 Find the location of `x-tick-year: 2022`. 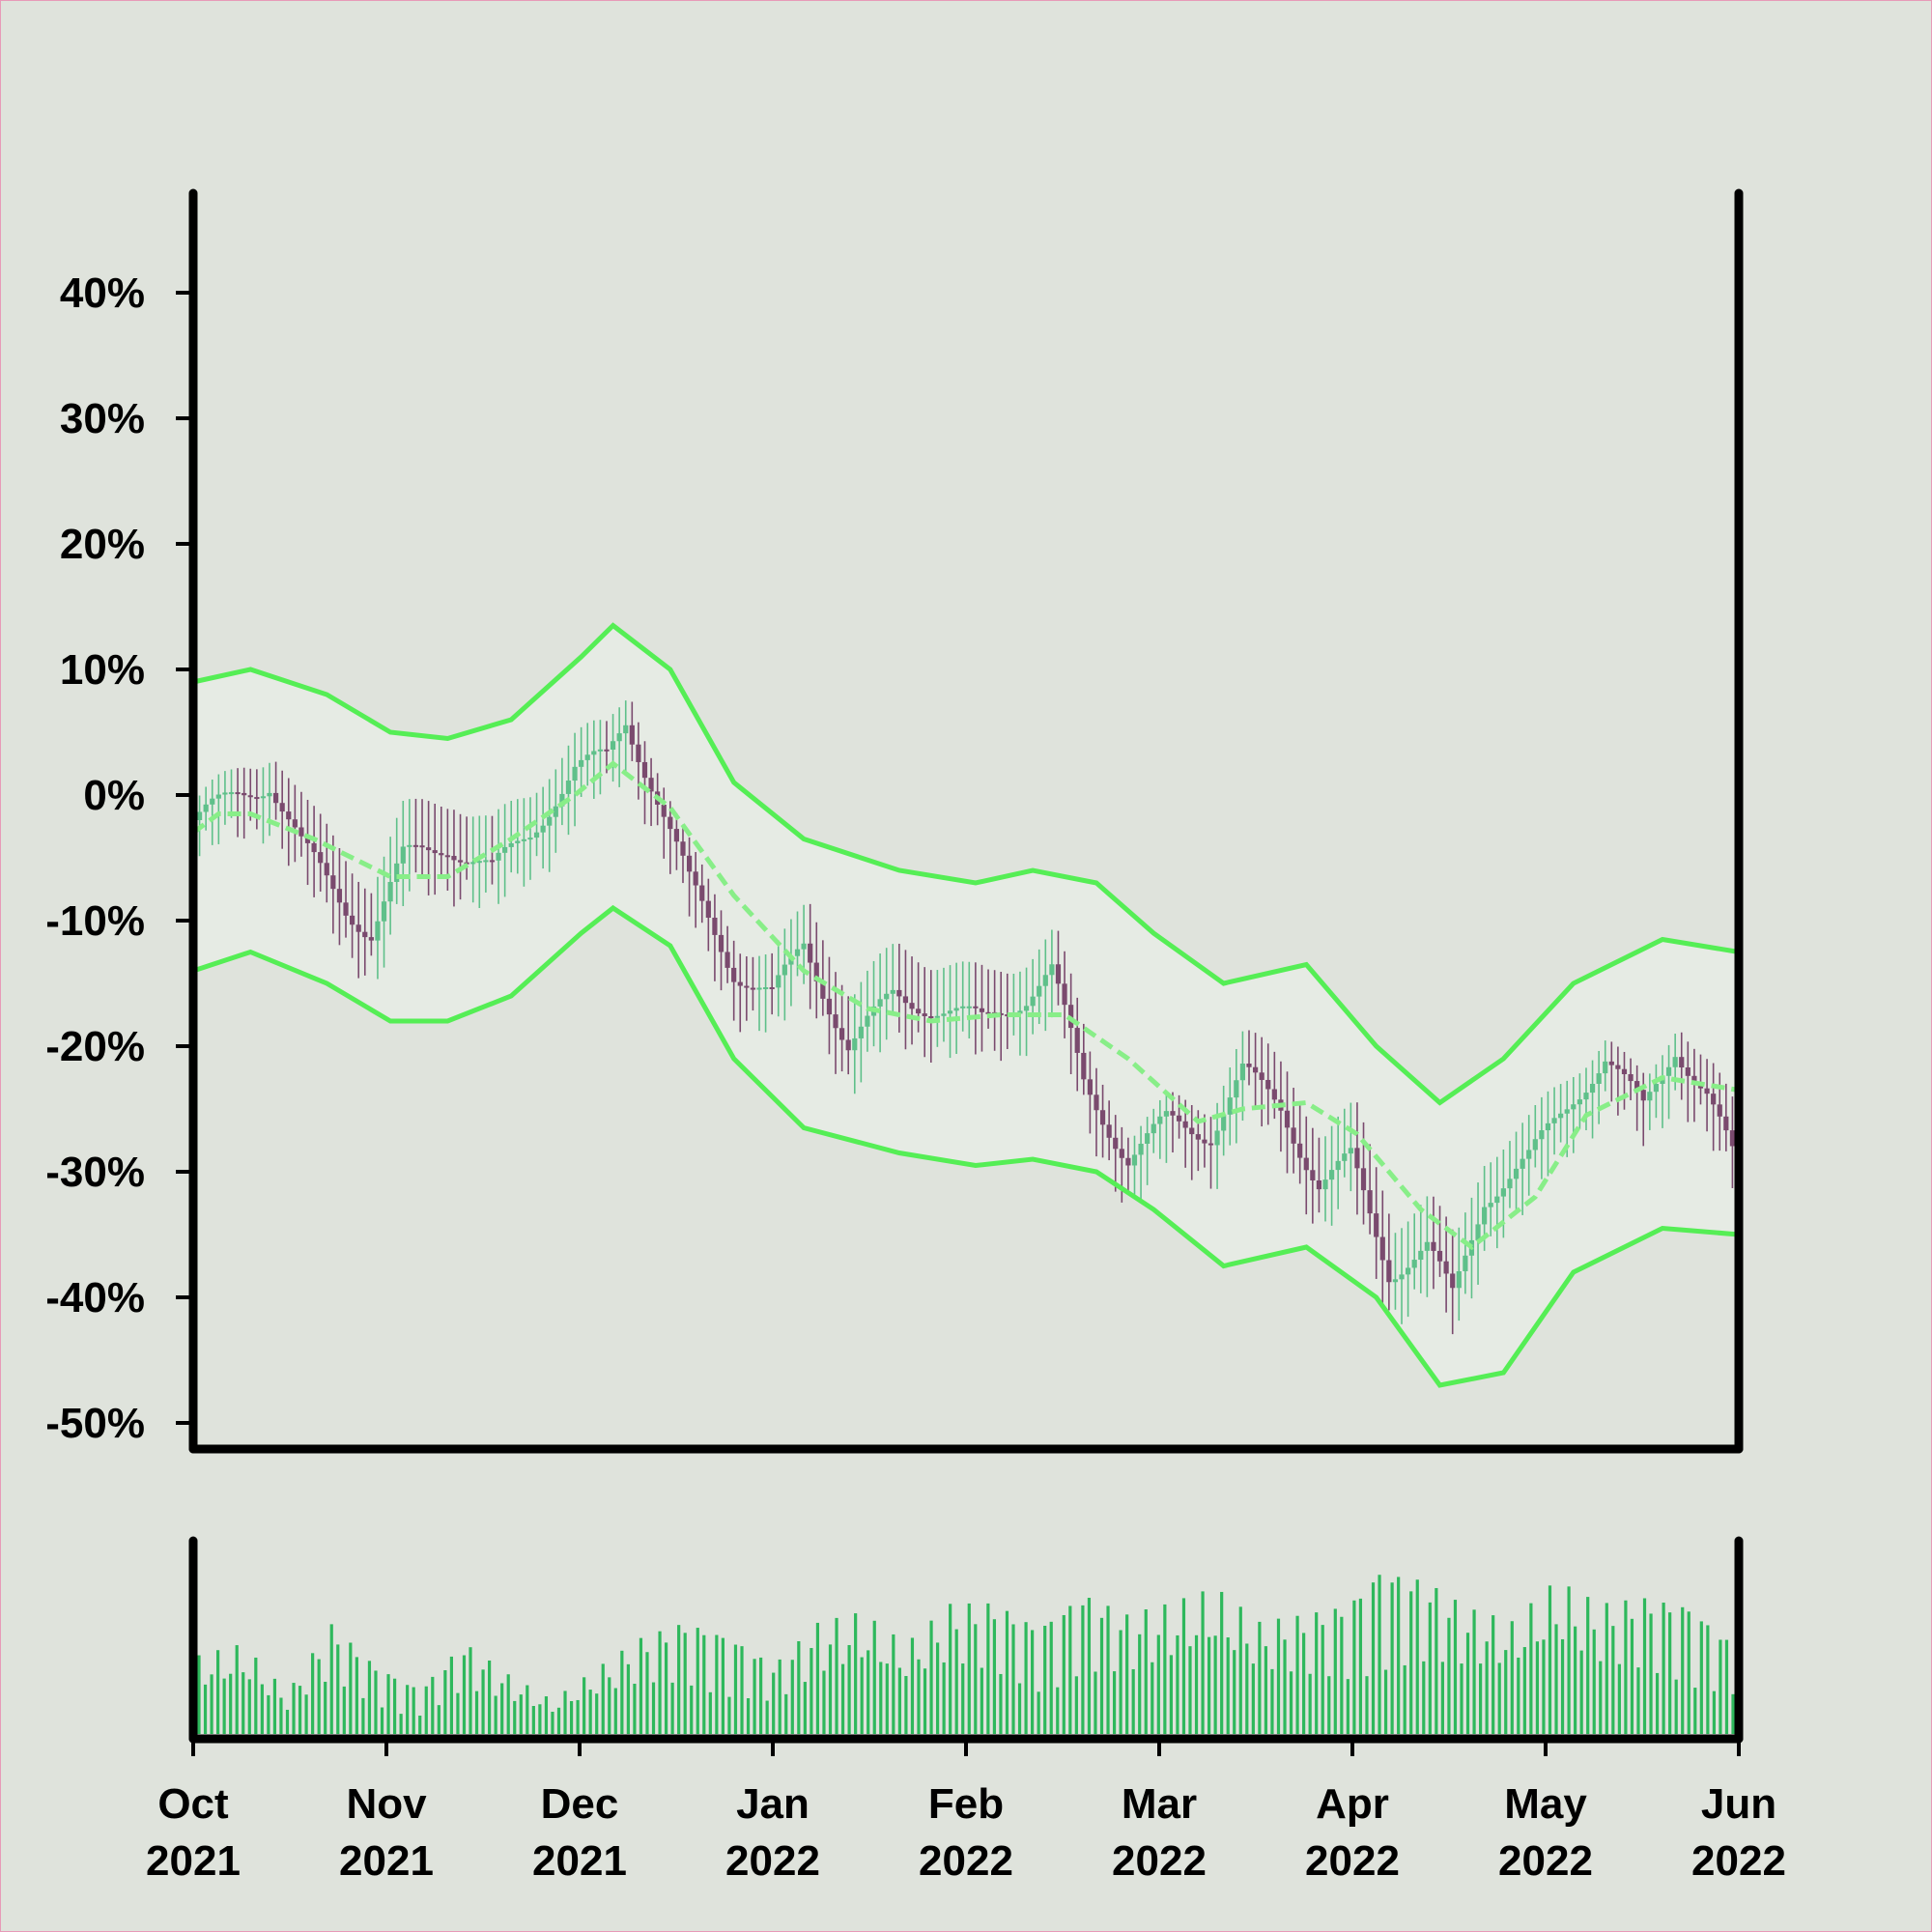

x-tick-year: 2022 is located at coordinates (1352, 1861).